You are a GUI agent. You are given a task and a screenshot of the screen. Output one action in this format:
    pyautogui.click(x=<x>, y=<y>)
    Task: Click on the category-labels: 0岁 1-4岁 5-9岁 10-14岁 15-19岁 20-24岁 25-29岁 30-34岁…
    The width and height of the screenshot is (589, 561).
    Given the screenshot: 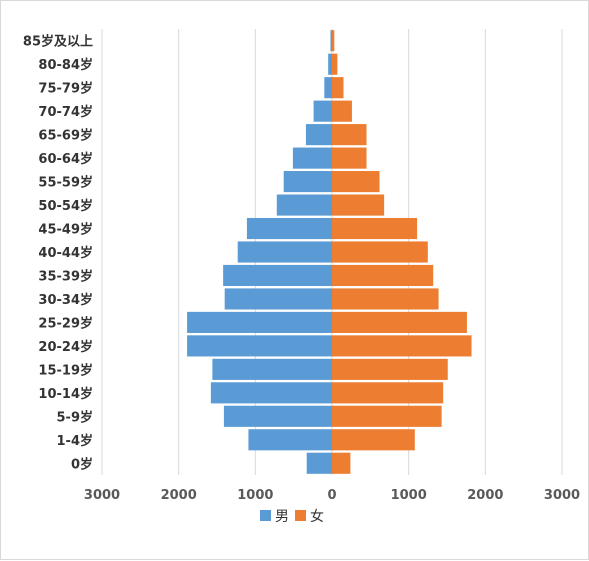 What is the action you would take?
    pyautogui.click(x=58, y=253)
    